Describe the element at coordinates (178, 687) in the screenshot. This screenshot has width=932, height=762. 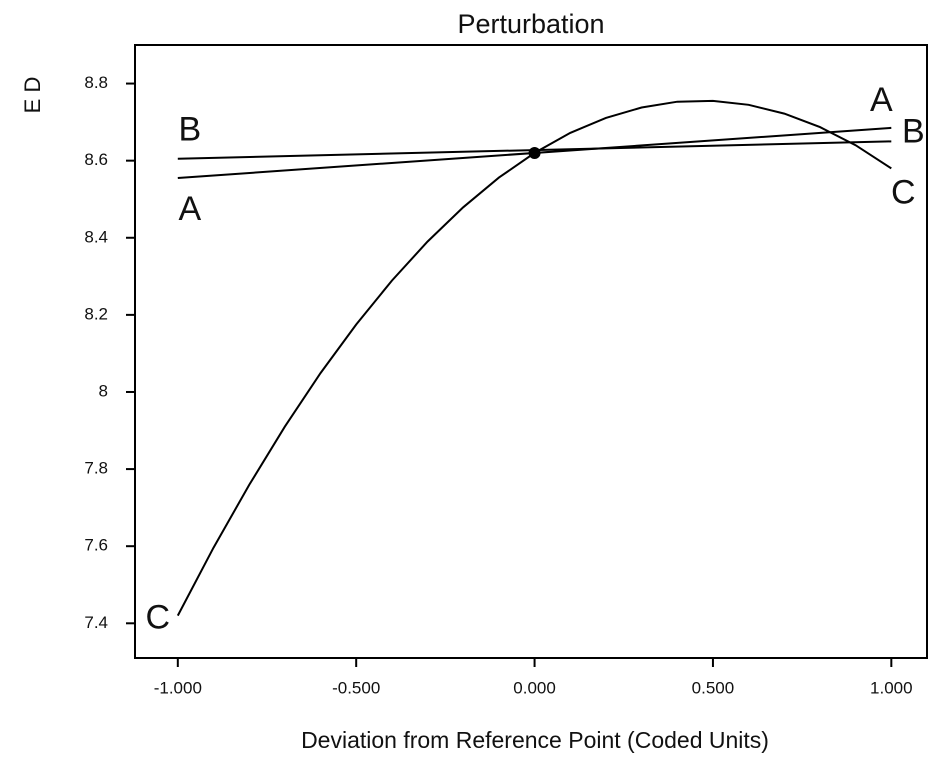
I see `x-tick-label: -1.000` at that location.